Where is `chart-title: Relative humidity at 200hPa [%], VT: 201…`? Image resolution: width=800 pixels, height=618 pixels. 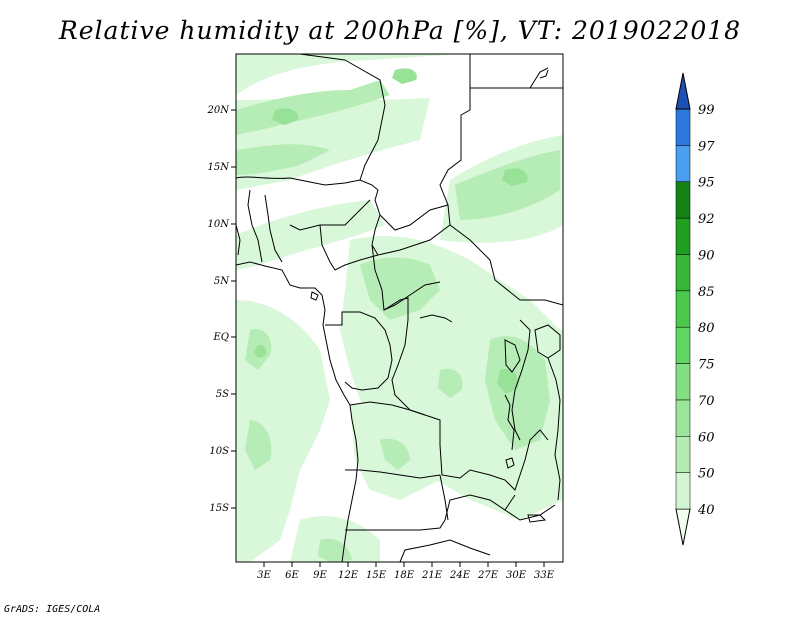 chart-title: Relative humidity at 200hPa [%], VT: 201… is located at coordinates (400, 30).